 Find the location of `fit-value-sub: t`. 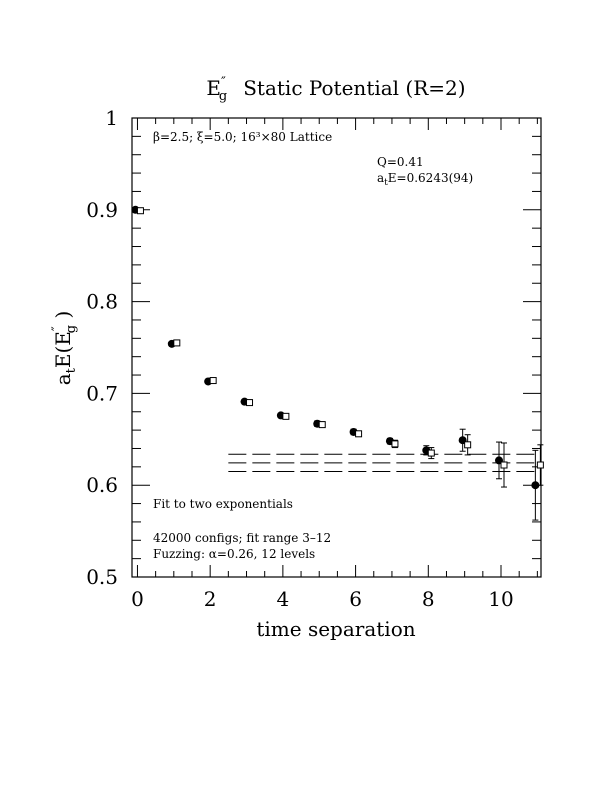

fit-value-sub: t is located at coordinates (386, 183).